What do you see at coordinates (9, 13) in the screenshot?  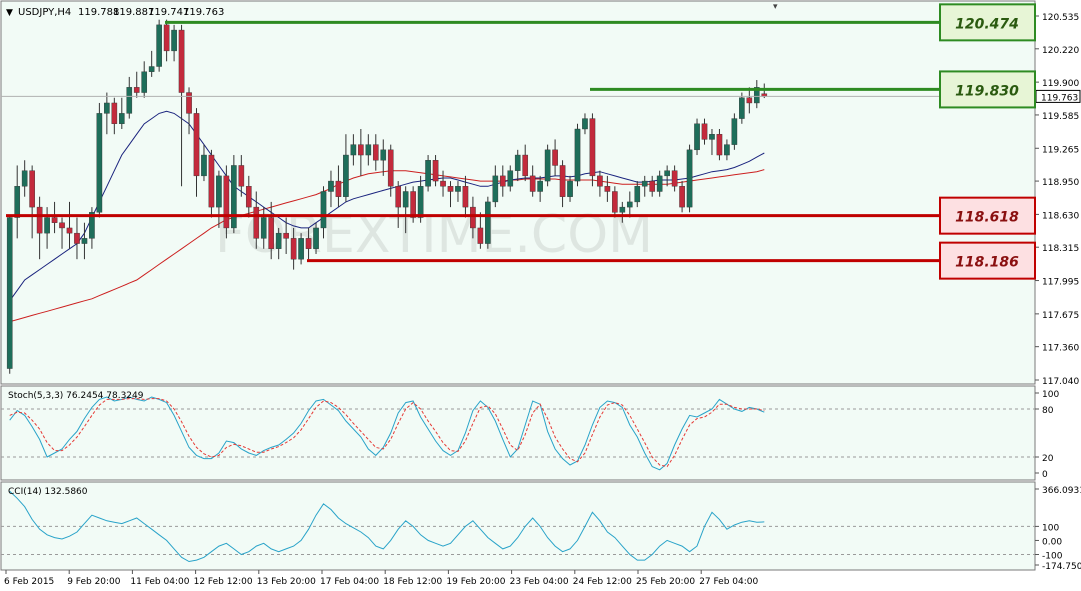 I see `collapse-arrow-icon: ▼` at bounding box center [9, 13].